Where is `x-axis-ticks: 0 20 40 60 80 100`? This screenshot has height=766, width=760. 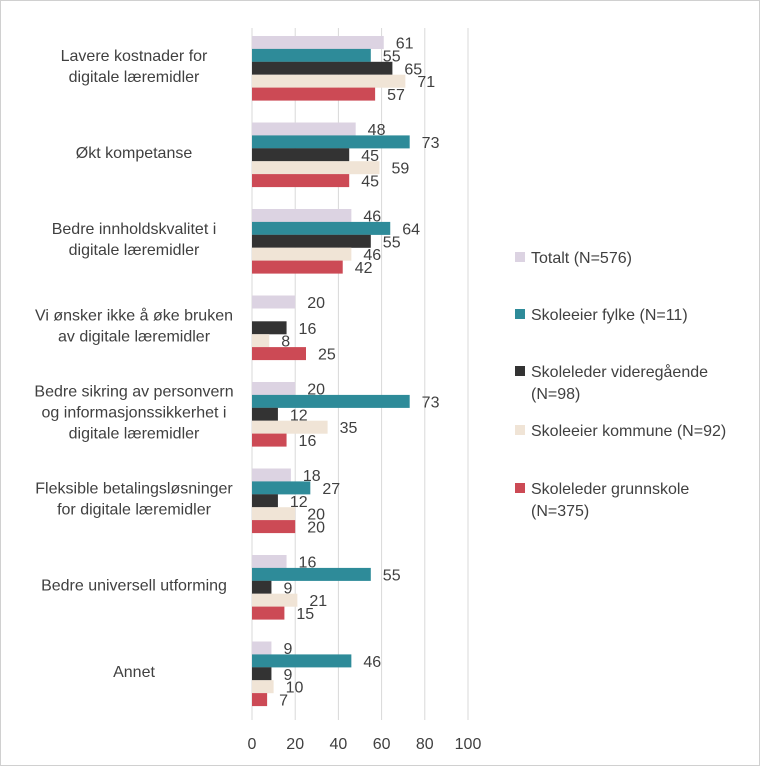
x-axis-ticks: 0 20 40 60 80 100 is located at coordinates (365, 744).